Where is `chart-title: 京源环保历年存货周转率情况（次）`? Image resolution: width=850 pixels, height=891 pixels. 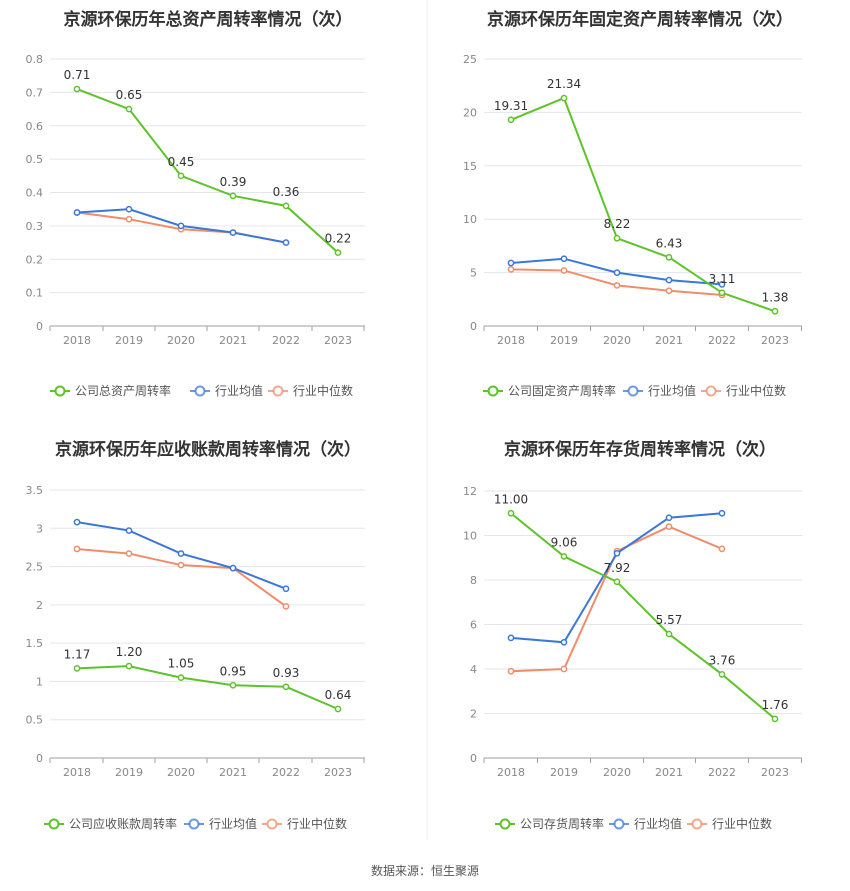
chart-title: 京源环保历年存货周转率情况（次） is located at coordinates (640, 449).